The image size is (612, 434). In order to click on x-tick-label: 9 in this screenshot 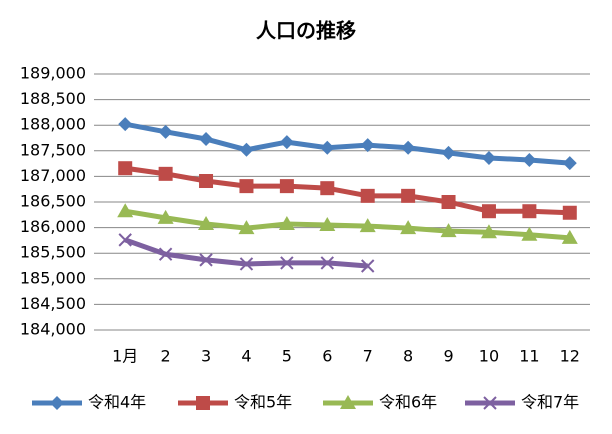, I will do `click(448, 356)`.